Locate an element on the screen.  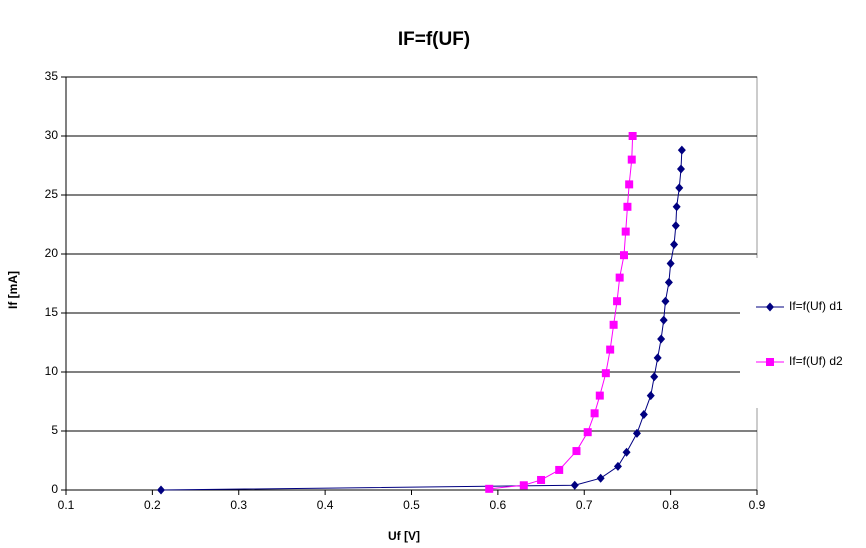
y-tick-label: 10 is located at coordinates (52, 371).